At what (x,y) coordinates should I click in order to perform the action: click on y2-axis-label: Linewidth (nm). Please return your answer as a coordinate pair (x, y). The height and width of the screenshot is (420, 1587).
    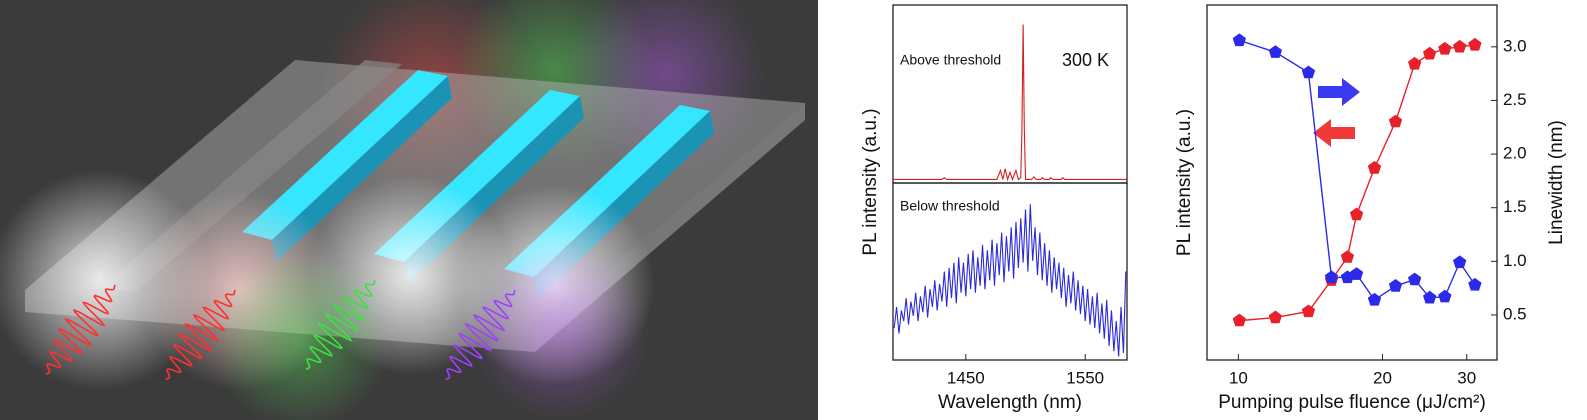
    Looking at the image, I should click on (1556, 182).